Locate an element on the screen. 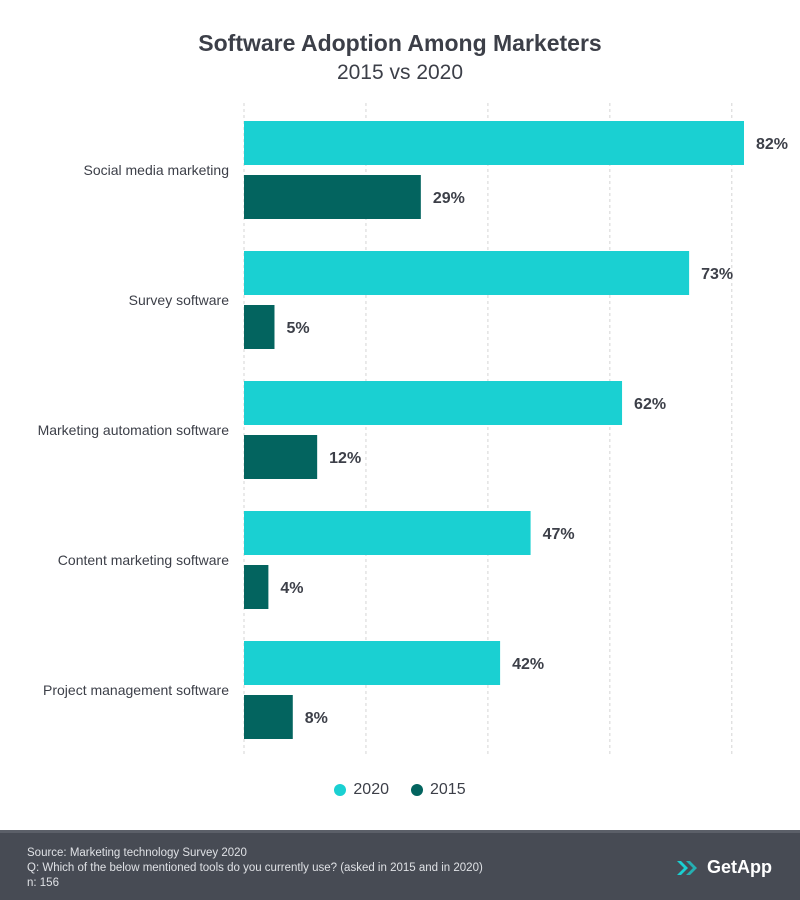  value-label: 73% is located at coordinates (717, 274).